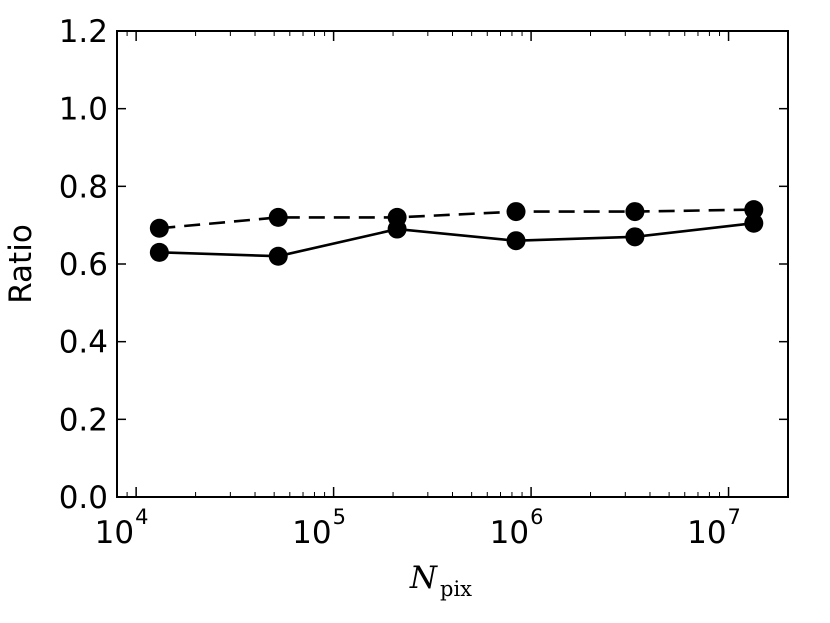 The height and width of the screenshot is (623, 830). Describe the element at coordinates (456, 239) in the screenshot. I see `series-1-line` at that location.